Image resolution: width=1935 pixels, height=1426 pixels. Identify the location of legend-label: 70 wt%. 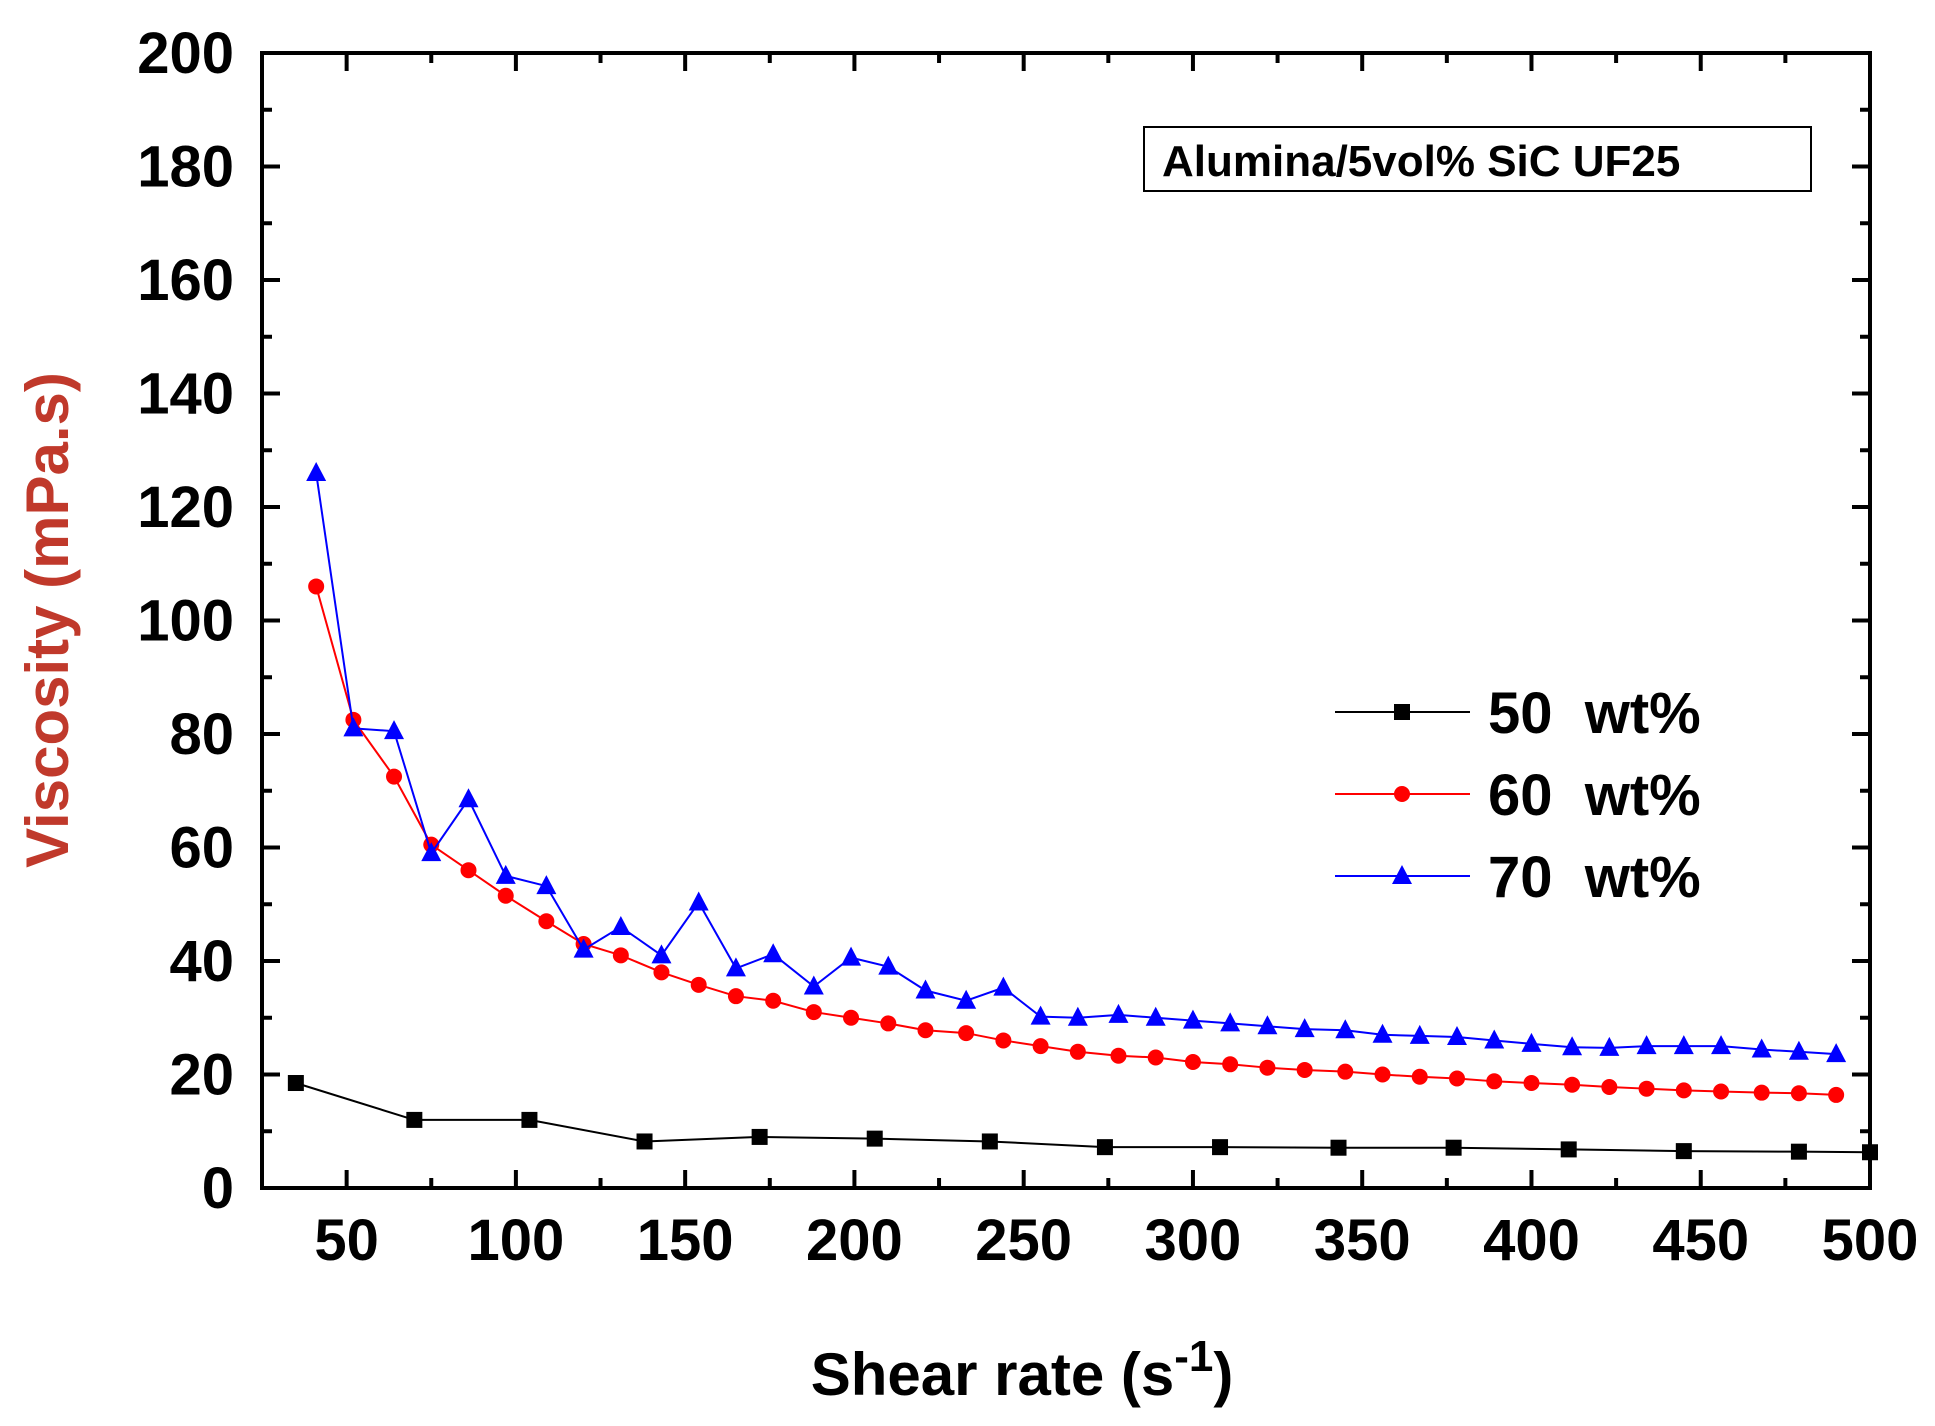
(1594, 877).